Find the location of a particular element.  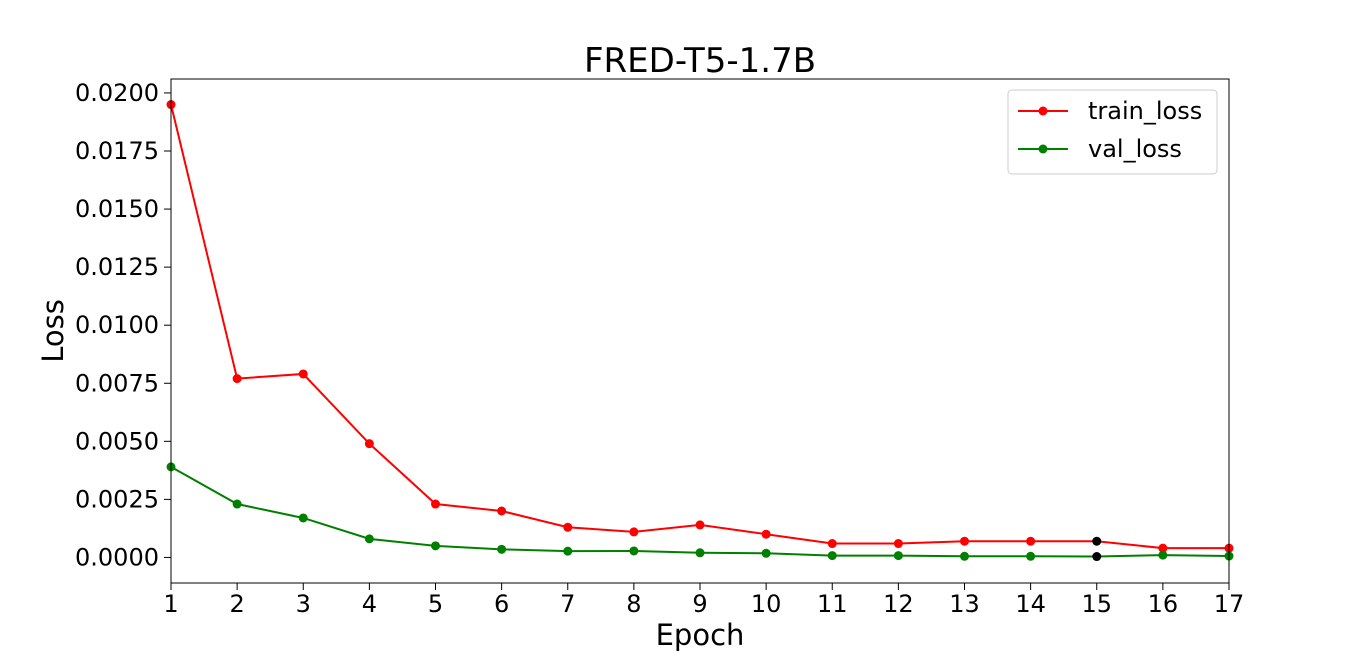

x-tick-label: 15 is located at coordinates (1096, 604).